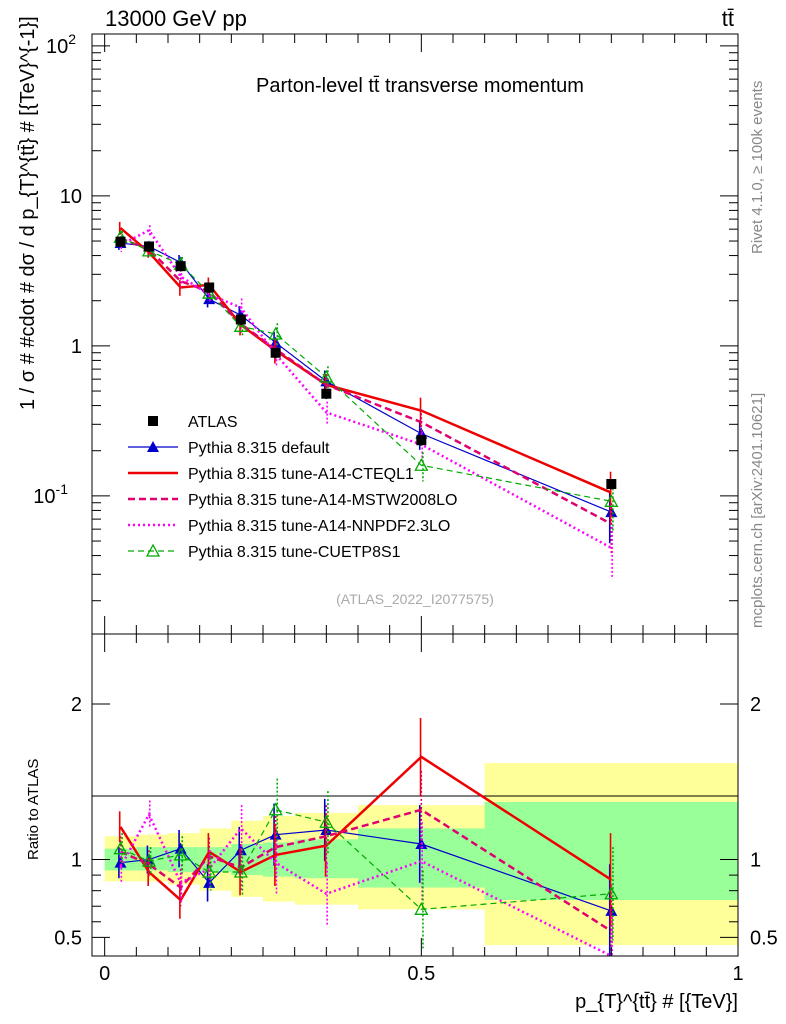 The image size is (786, 1024). I want to click on legend-label: Pythia 8.315 tune-CUETP8S1, so click(294, 552).